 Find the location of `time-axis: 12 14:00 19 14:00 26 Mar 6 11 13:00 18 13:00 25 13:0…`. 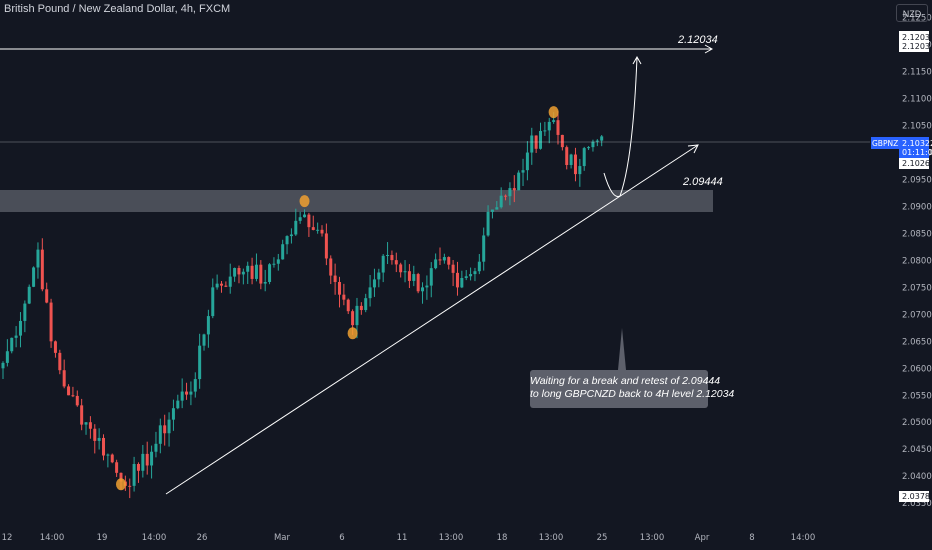

time-axis: 12 14:00 19 14:00 26 Mar 6 11 13:00 18 13:00 25 13:0… is located at coordinates (409, 538).